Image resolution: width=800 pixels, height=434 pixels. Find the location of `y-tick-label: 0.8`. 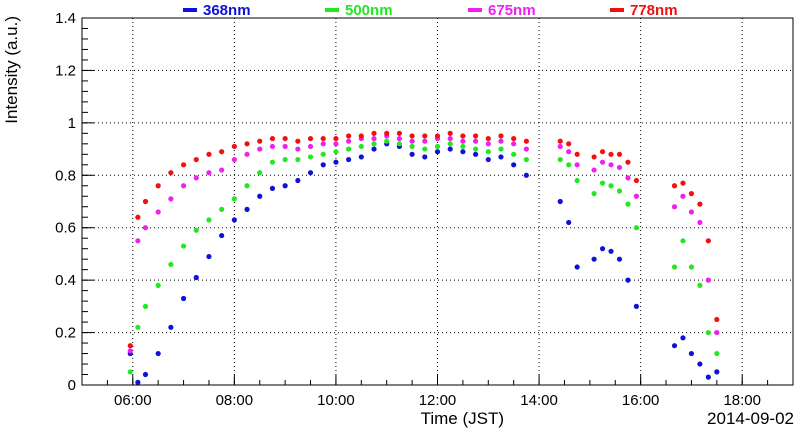

y-tick-label: 0.8 is located at coordinates (65, 175).